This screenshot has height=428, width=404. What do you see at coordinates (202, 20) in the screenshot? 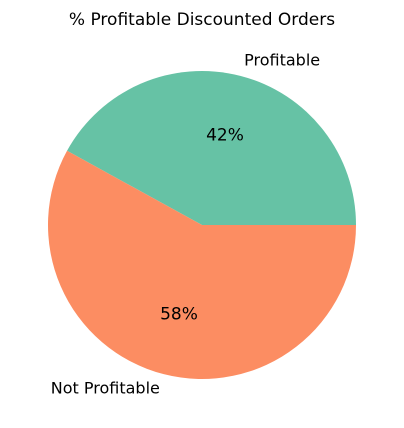
I see `chart-title: % Profitable Discounted Orders` at bounding box center [202, 20].